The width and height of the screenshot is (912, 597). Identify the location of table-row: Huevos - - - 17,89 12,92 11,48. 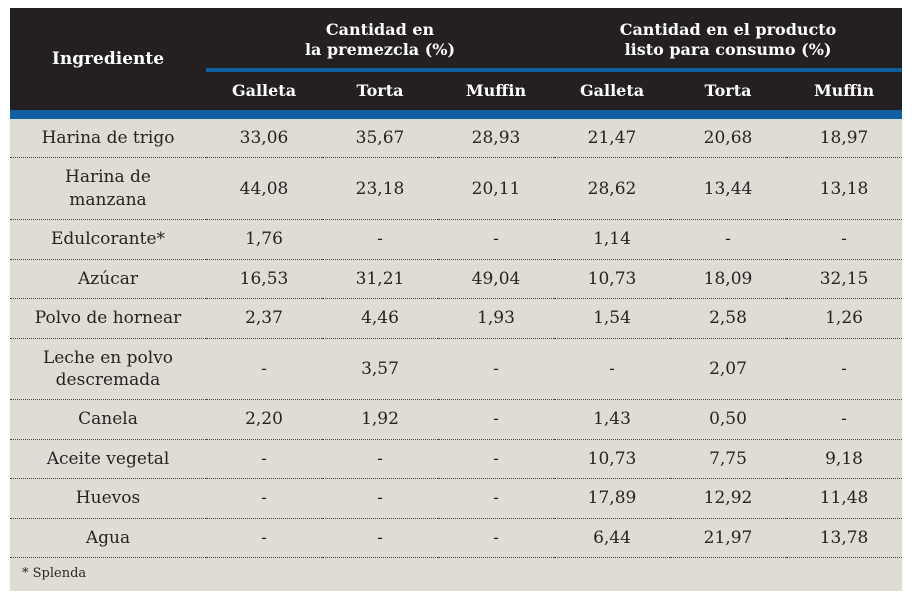
(456, 498).